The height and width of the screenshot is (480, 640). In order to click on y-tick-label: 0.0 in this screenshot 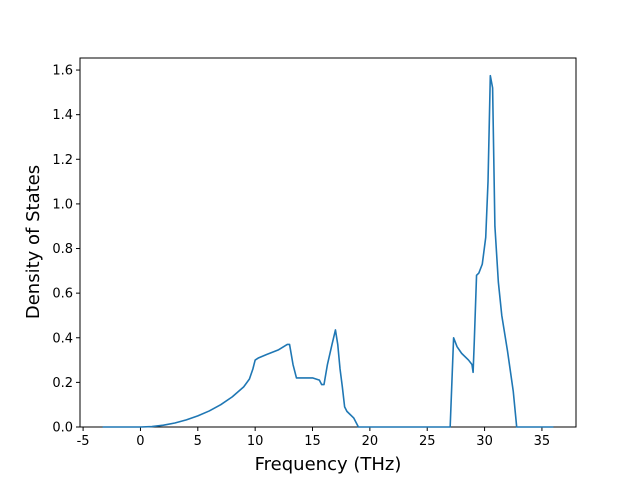, I will do `click(62, 428)`.